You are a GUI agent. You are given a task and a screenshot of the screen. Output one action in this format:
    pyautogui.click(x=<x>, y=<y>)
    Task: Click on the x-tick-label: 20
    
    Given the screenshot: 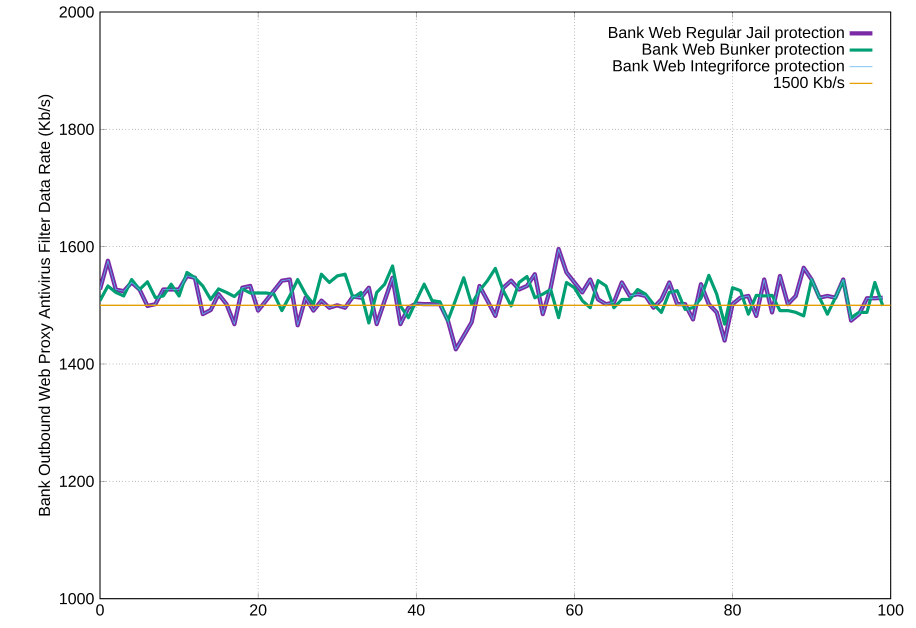 What is the action you would take?
    pyautogui.click(x=258, y=610)
    